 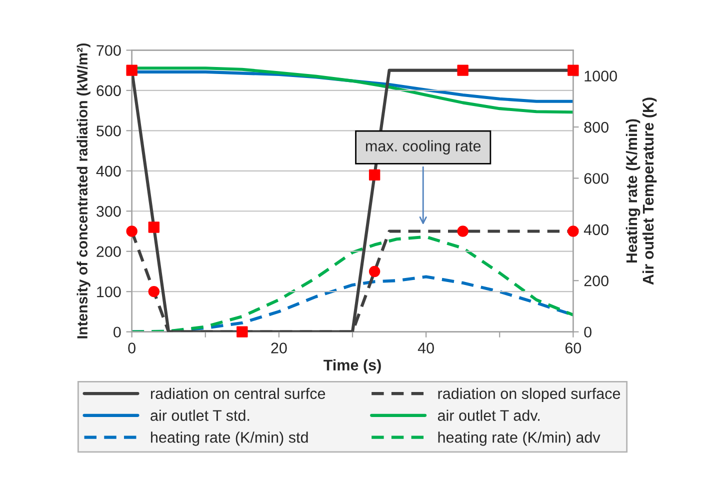 What do you see at coordinates (588, 332) in the screenshot?
I see `y2-tick-label: 0` at bounding box center [588, 332].